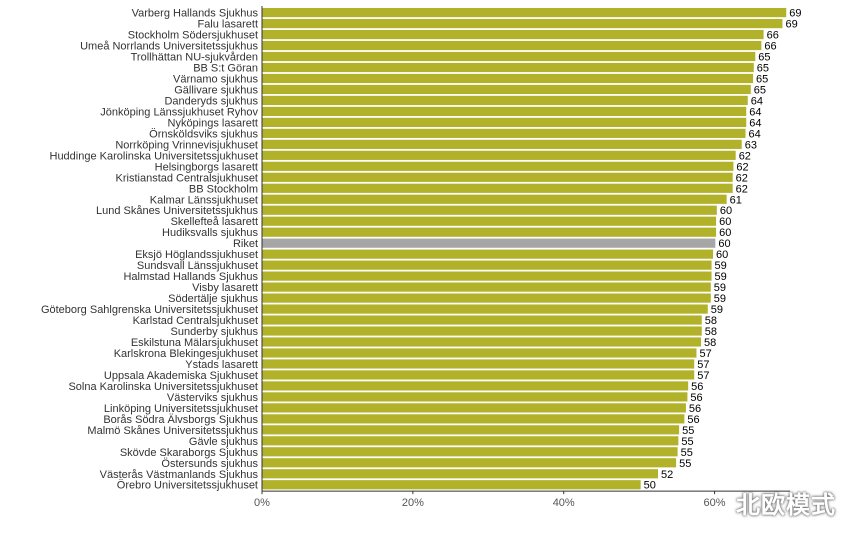 The image size is (850, 534). I want to click on value-label-40: 55, so click(687, 453).